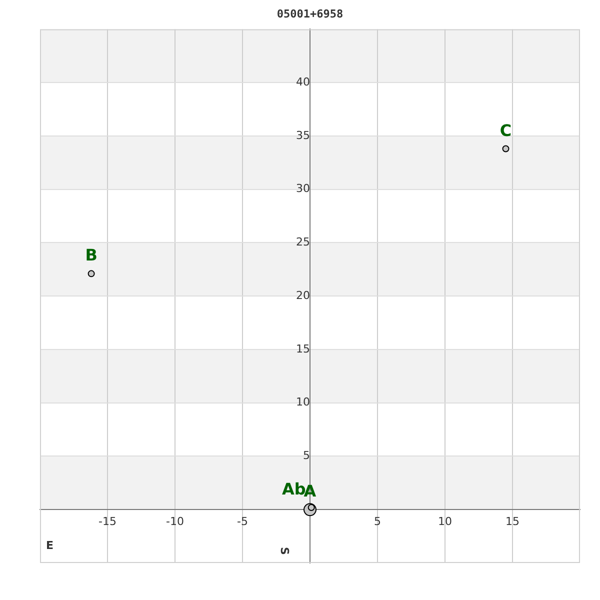 This screenshot has height=600, width=600. What do you see at coordinates (91, 255) in the screenshot?
I see `series-label: B` at bounding box center [91, 255].